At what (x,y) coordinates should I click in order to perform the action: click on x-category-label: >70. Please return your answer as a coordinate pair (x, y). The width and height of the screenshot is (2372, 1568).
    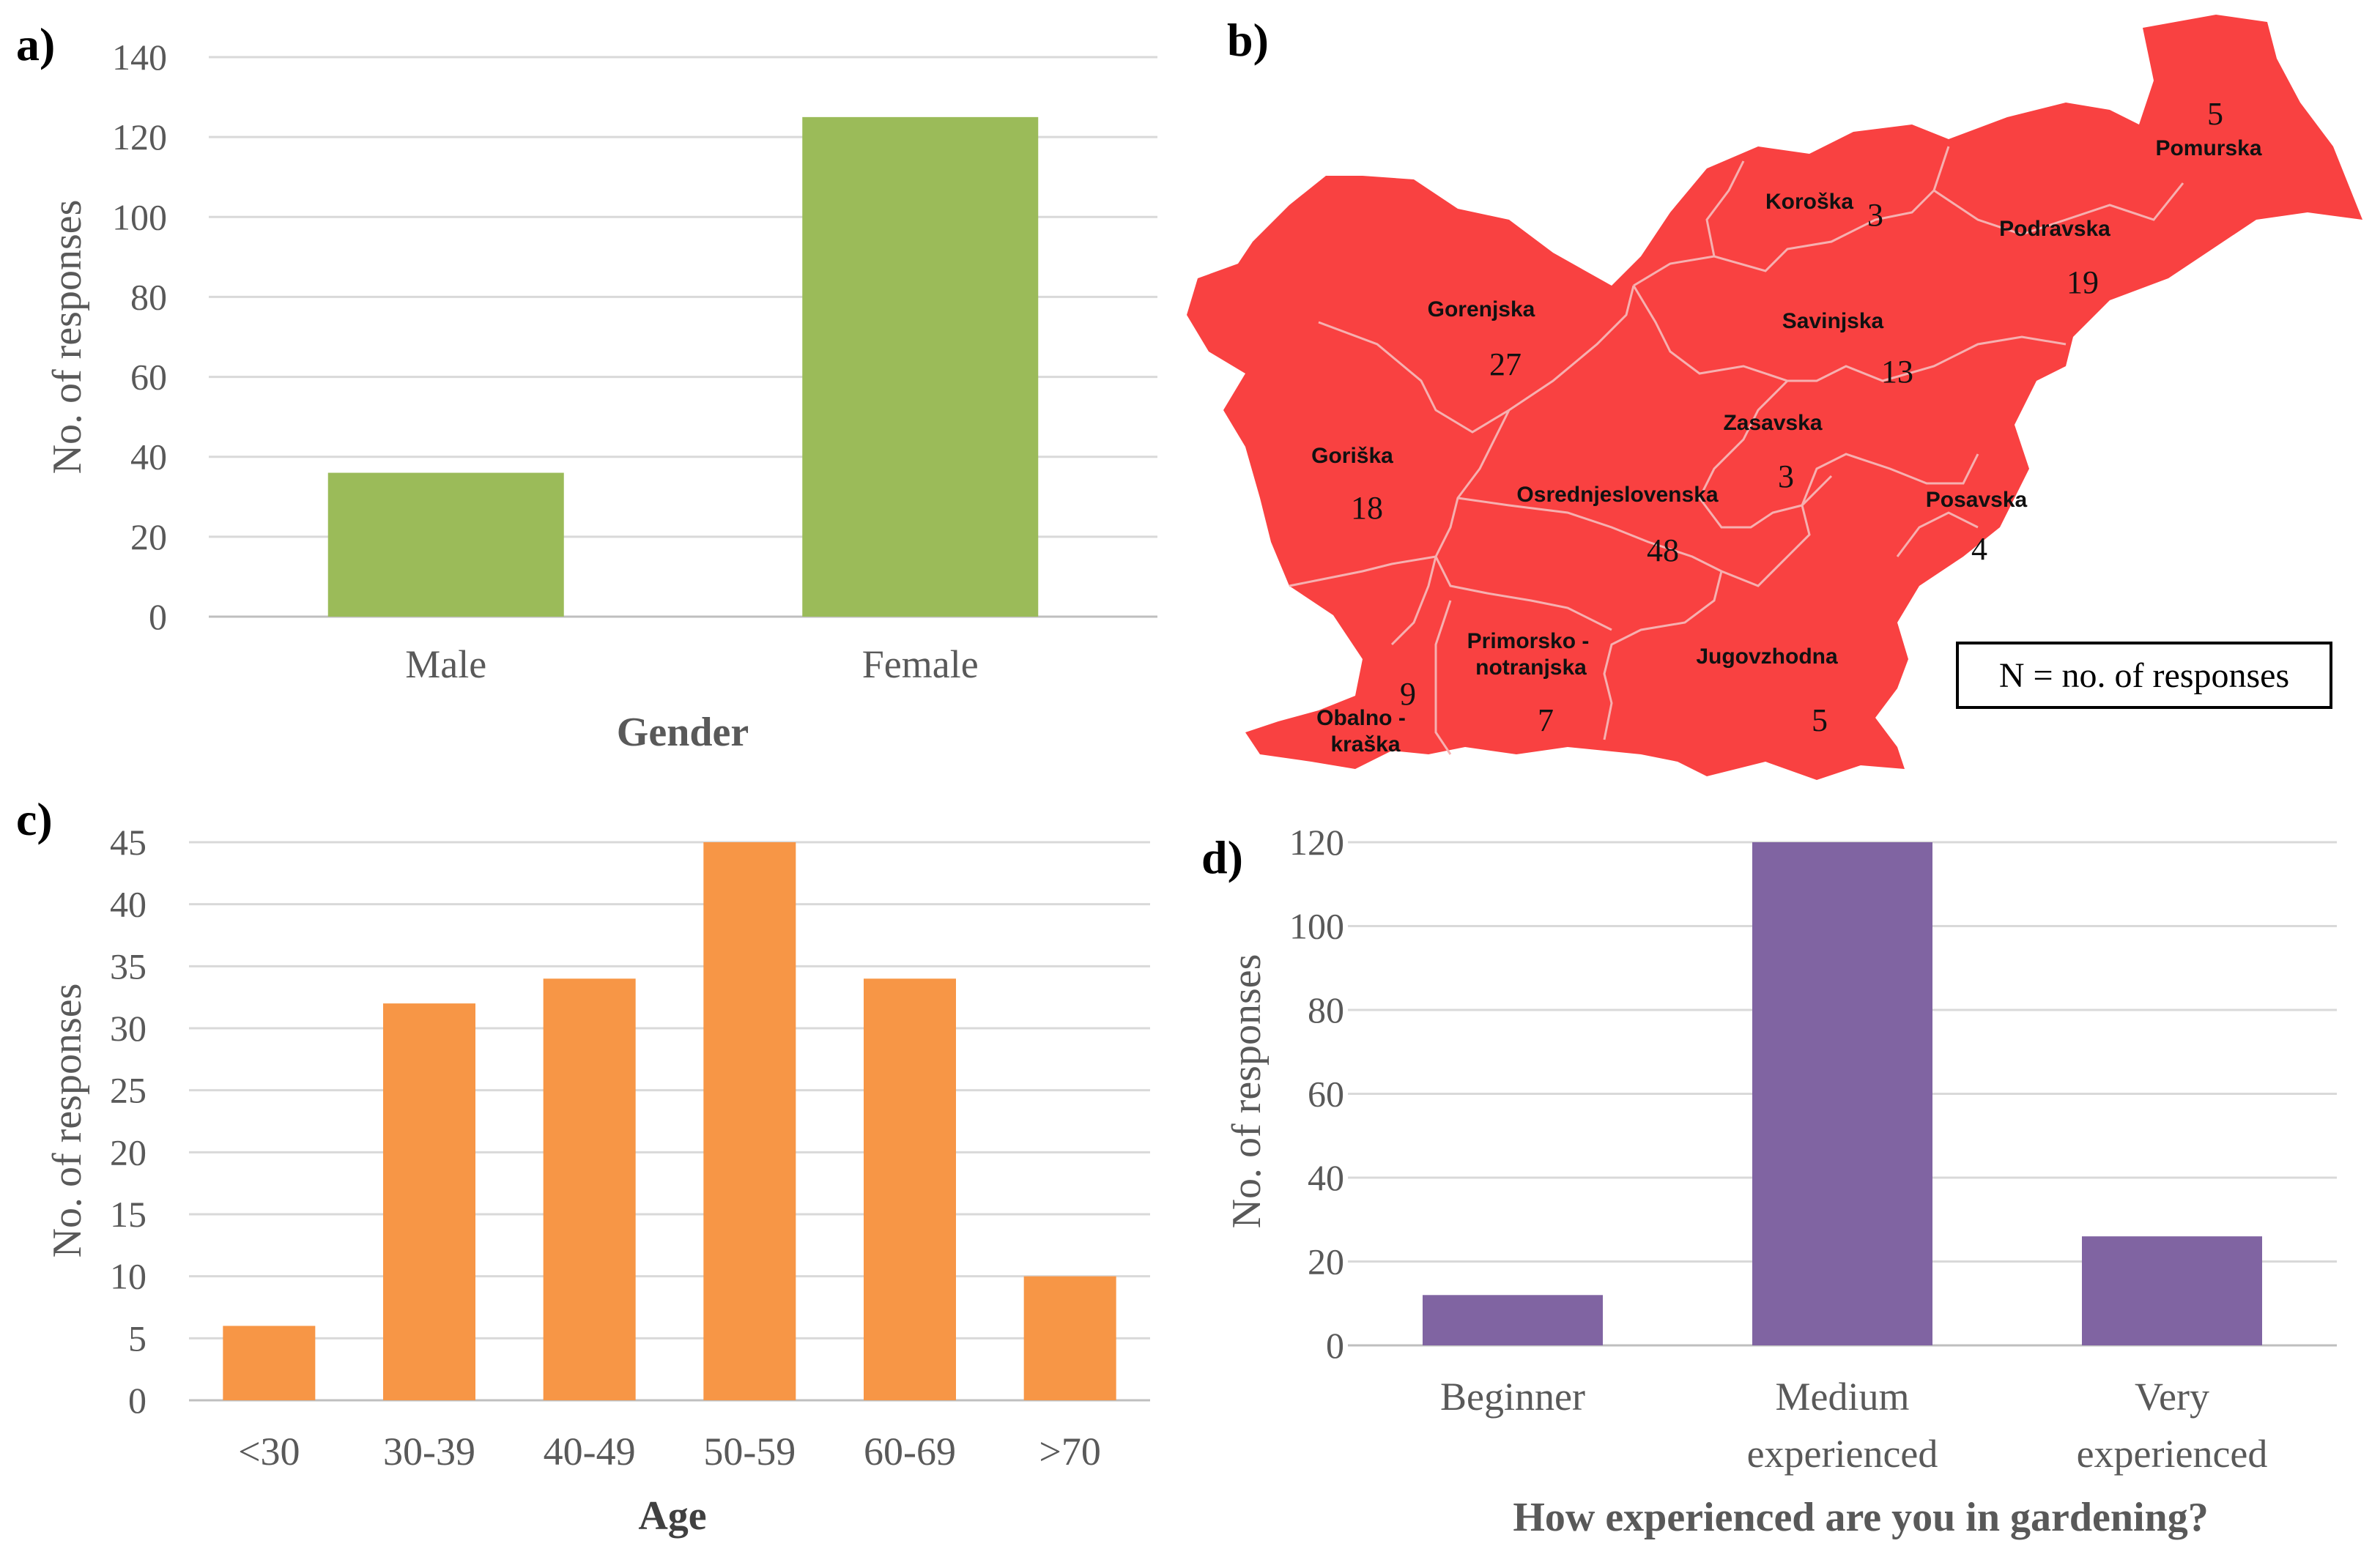
    Looking at the image, I should click on (1069, 1452).